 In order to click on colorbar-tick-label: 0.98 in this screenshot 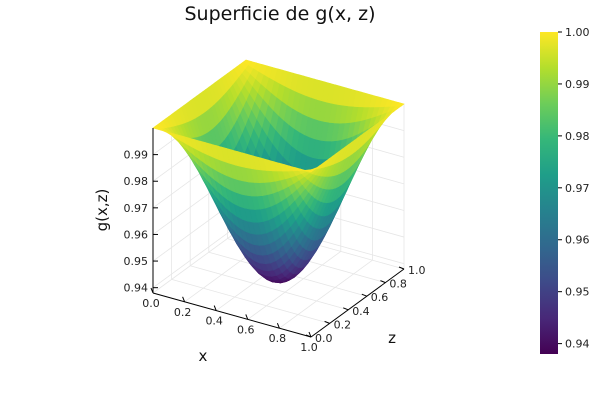, I will do `click(577, 136)`.